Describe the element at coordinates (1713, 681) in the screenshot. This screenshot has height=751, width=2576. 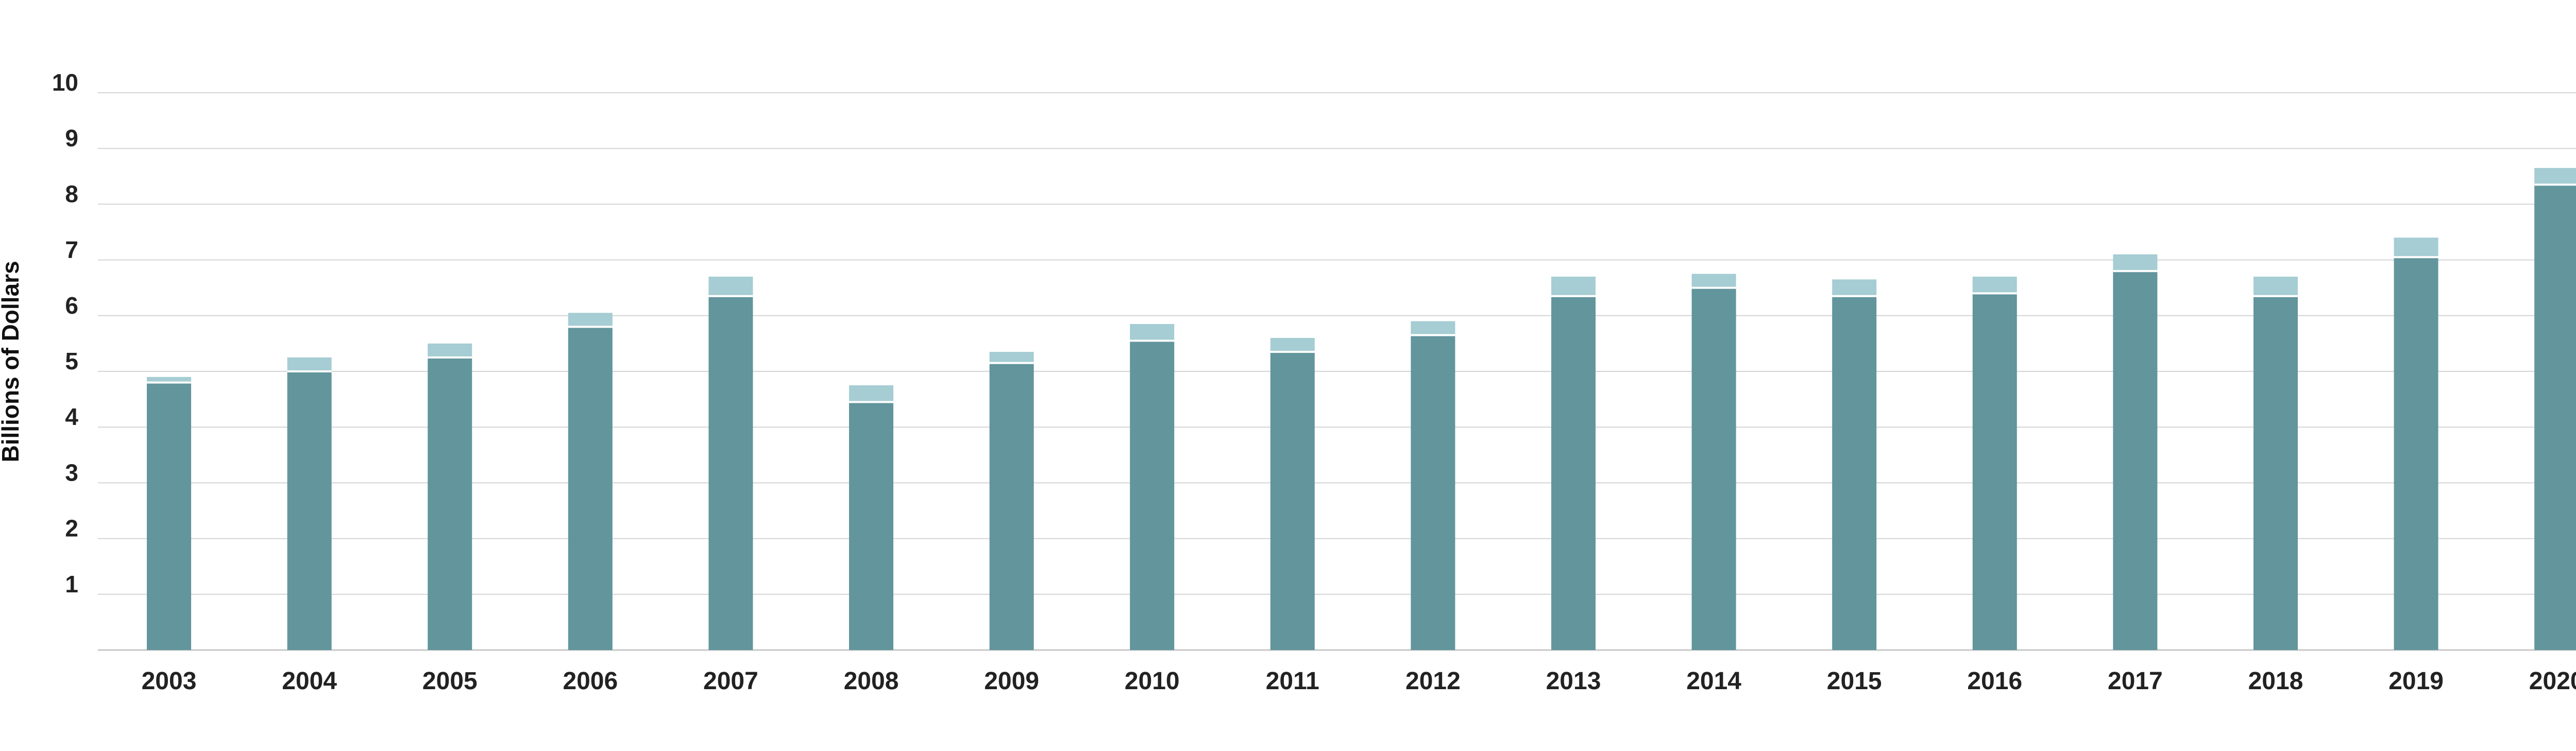
I see `x-tick-label: 2014` at that location.